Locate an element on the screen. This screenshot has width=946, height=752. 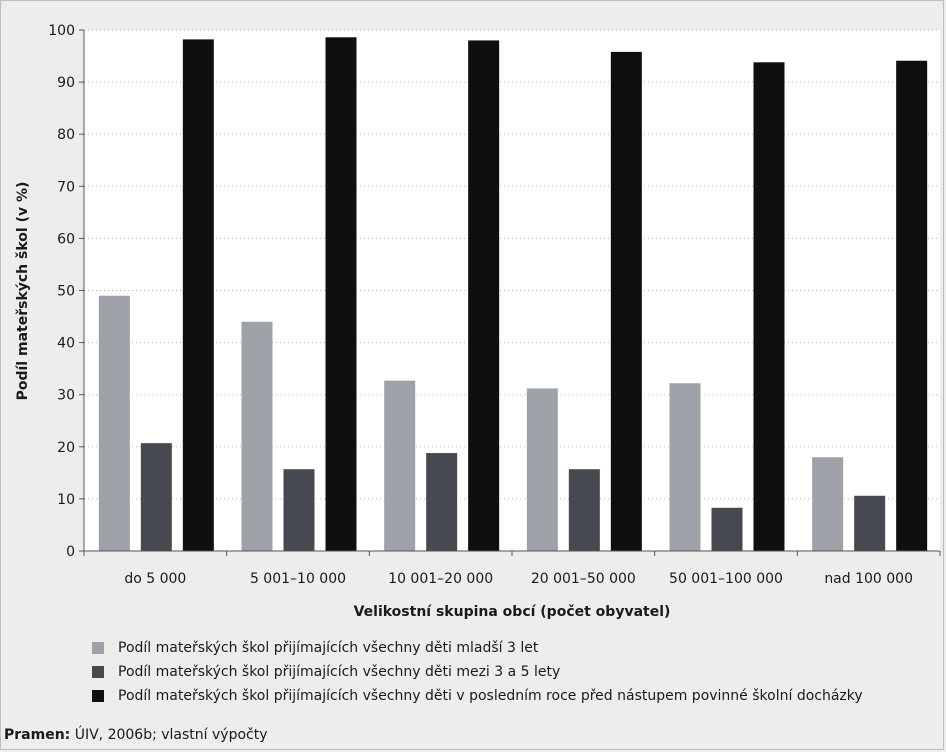
y-tick-label: 30 is located at coordinates (66, 396).